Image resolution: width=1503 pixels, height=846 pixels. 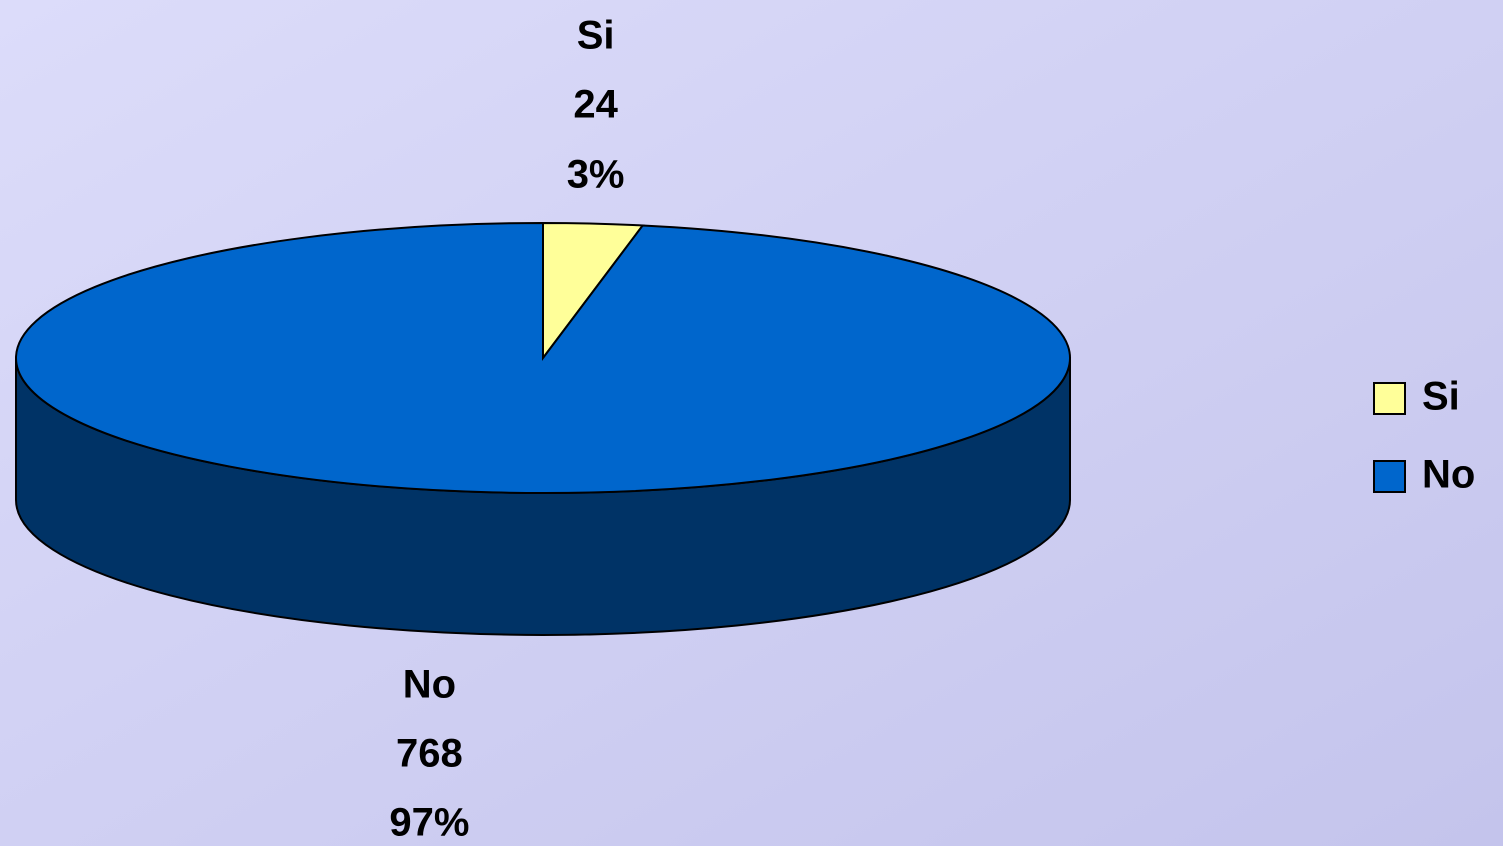 What do you see at coordinates (429, 754) in the screenshot?
I see `slice-label-value: 768` at bounding box center [429, 754].